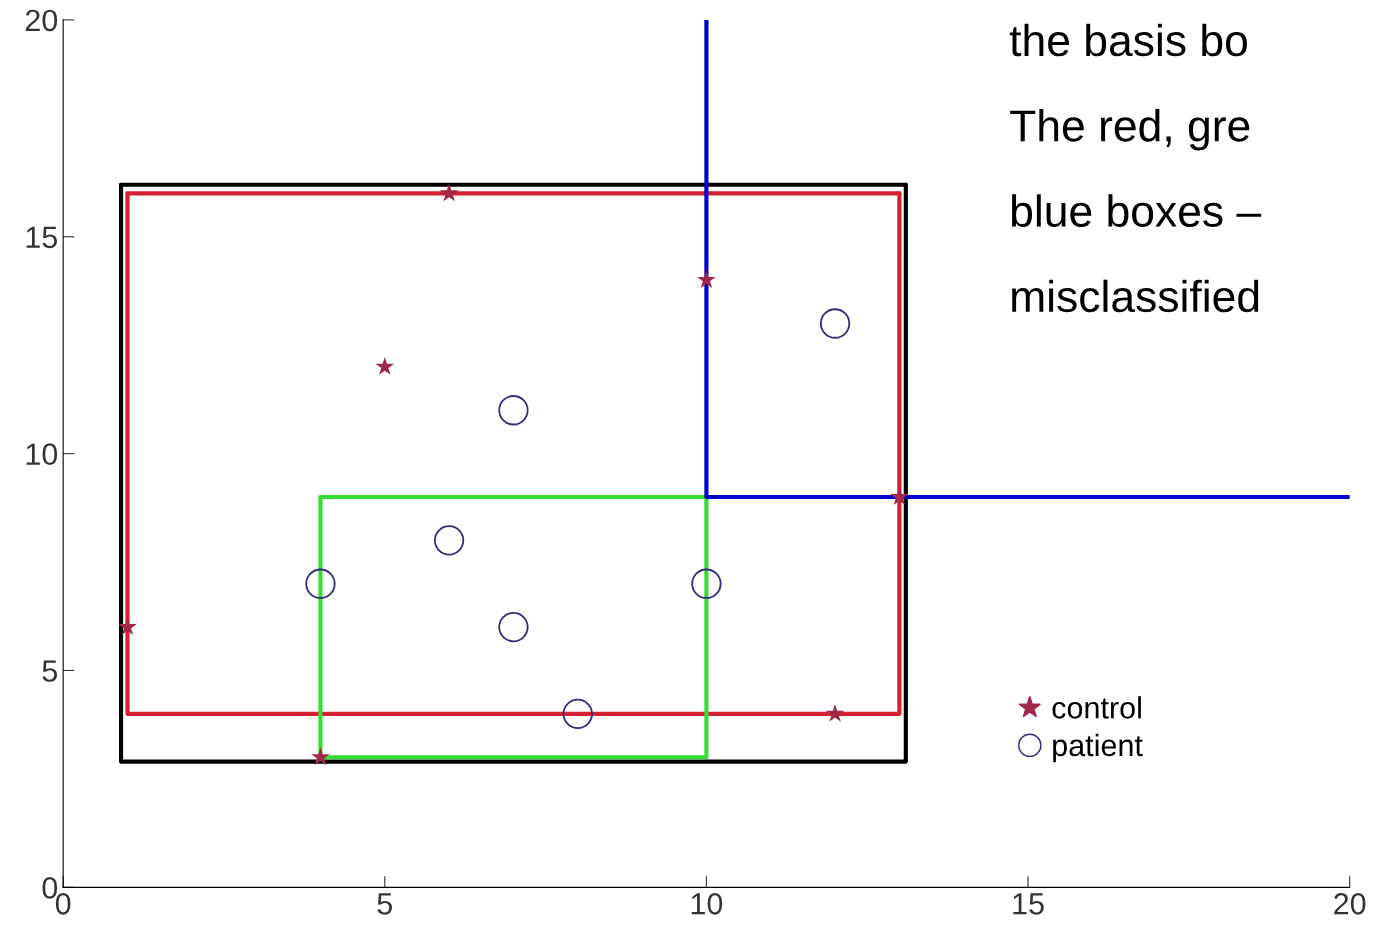 The height and width of the screenshot is (948, 1373). What do you see at coordinates (50, 671) in the screenshot?
I see `y-tick-label: 5` at bounding box center [50, 671].